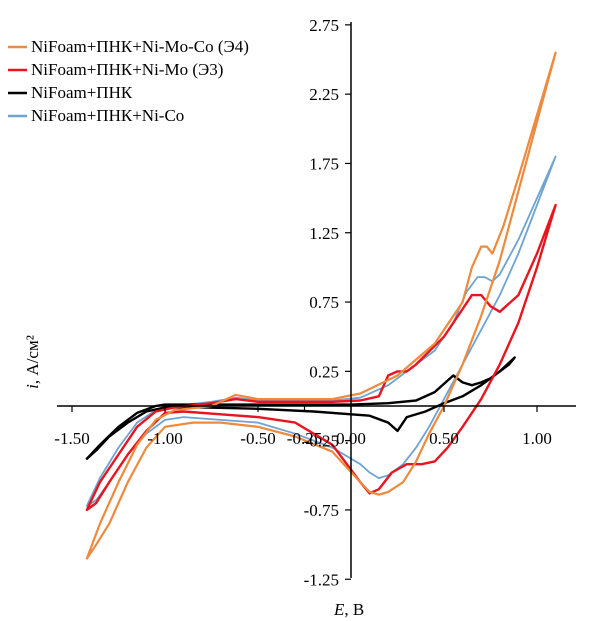  I want to click on x-tick-label: 1.00, so click(537, 438).